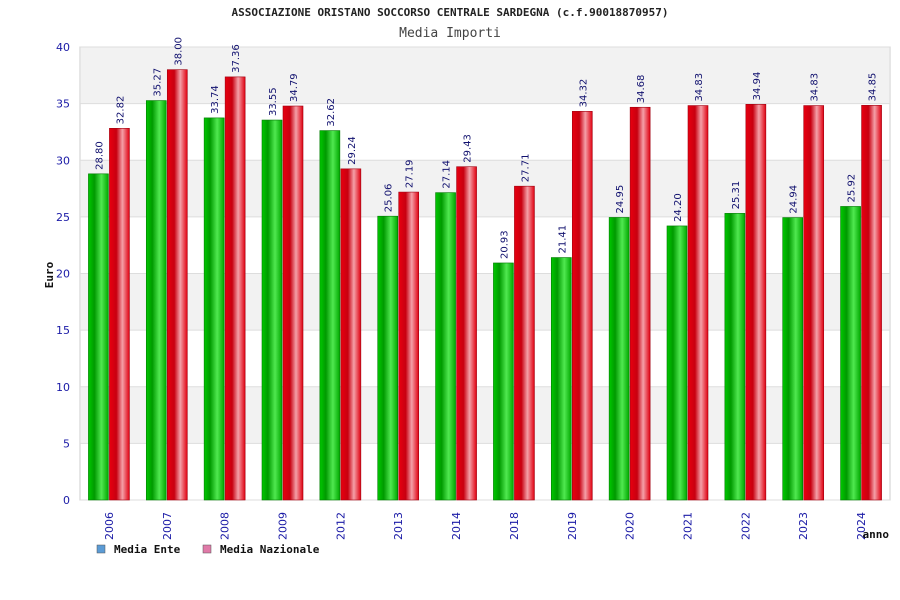 The image size is (900, 600). What do you see at coordinates (331, 112) in the screenshot?
I see `data-label: 32.62` at bounding box center [331, 112].